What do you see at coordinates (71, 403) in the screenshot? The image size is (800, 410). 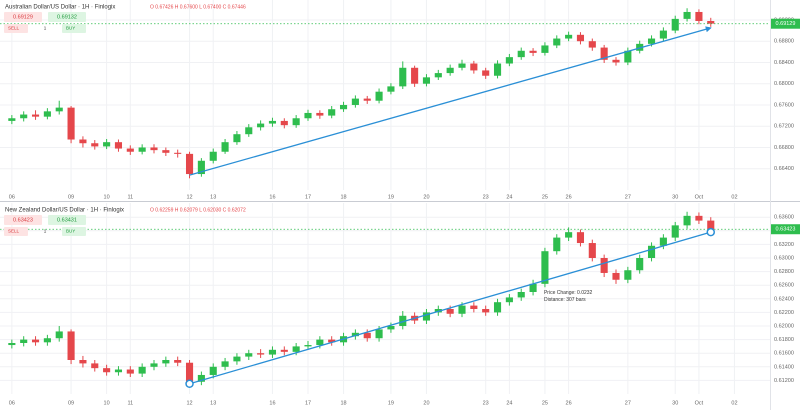 I see `x-tick-label: 09` at bounding box center [71, 403].